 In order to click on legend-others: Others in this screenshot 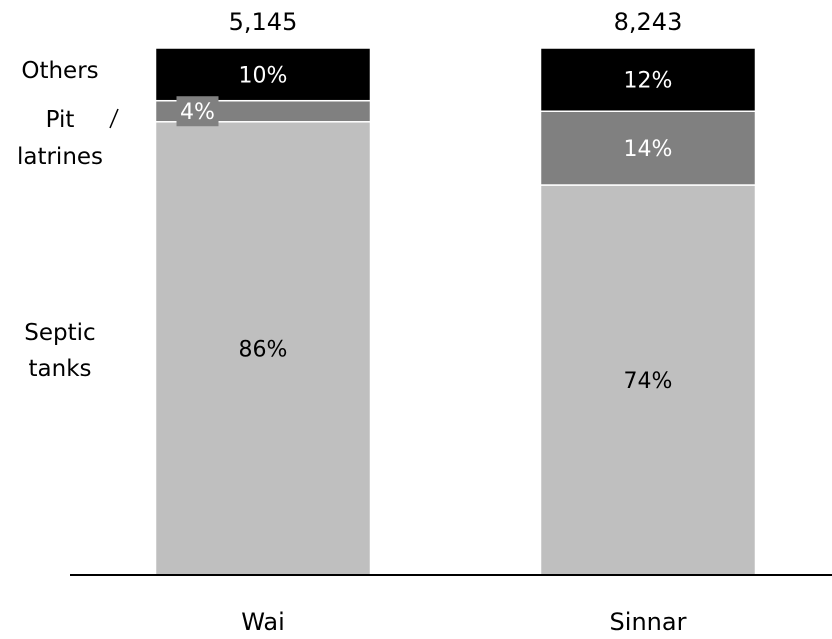, I will do `click(59, 71)`.